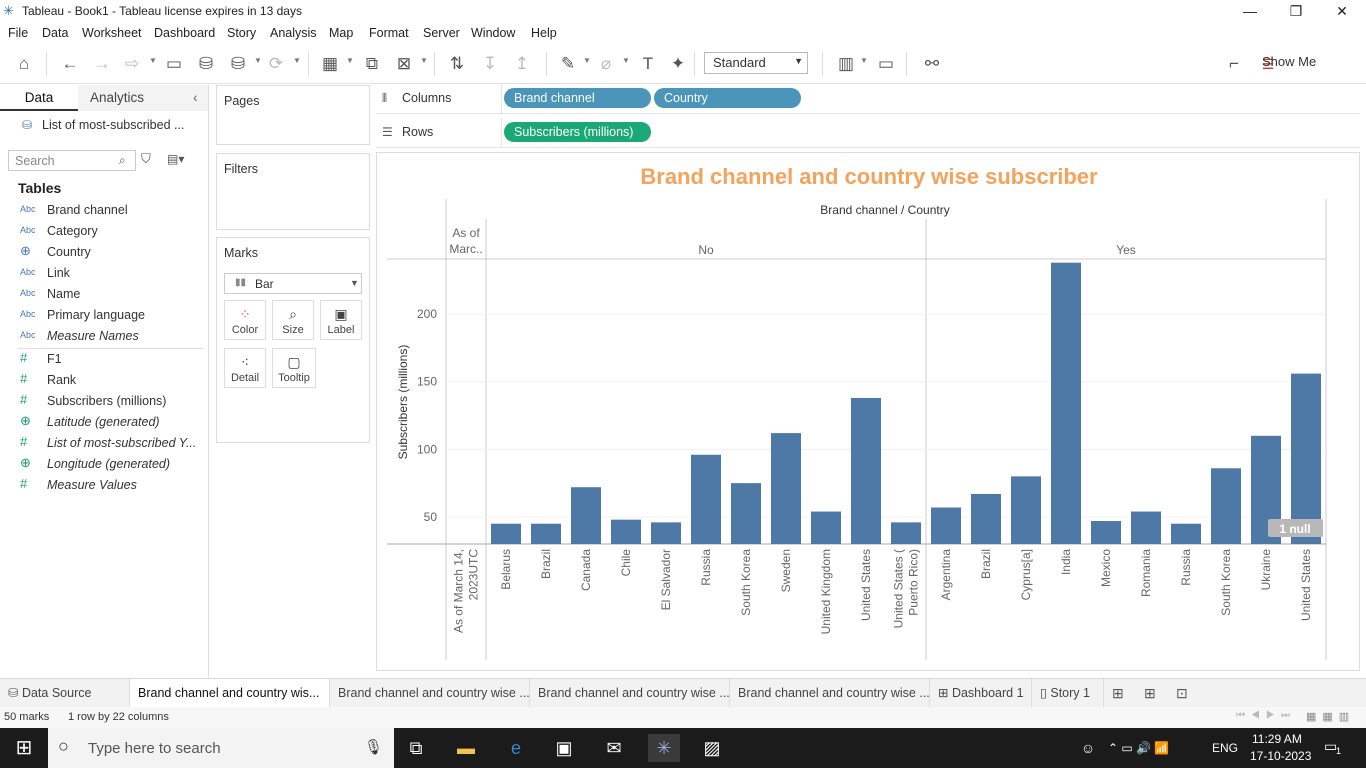  What do you see at coordinates (932, 63) in the screenshot?
I see `share-icon: ⚯` at bounding box center [932, 63].